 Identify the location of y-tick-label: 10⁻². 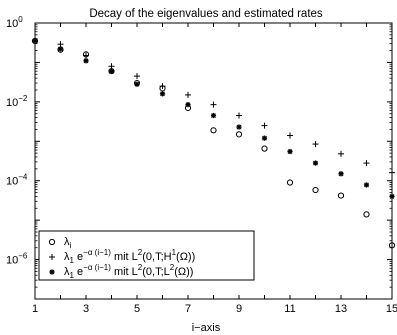
(17, 101).